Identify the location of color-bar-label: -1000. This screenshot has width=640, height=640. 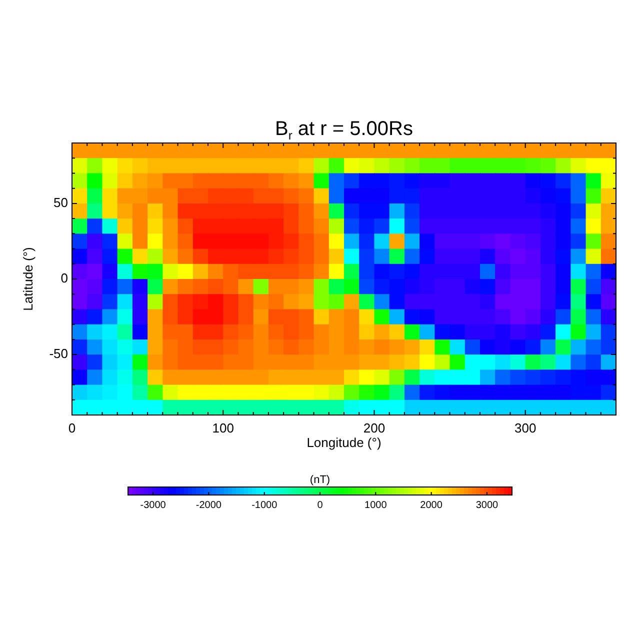
(265, 505).